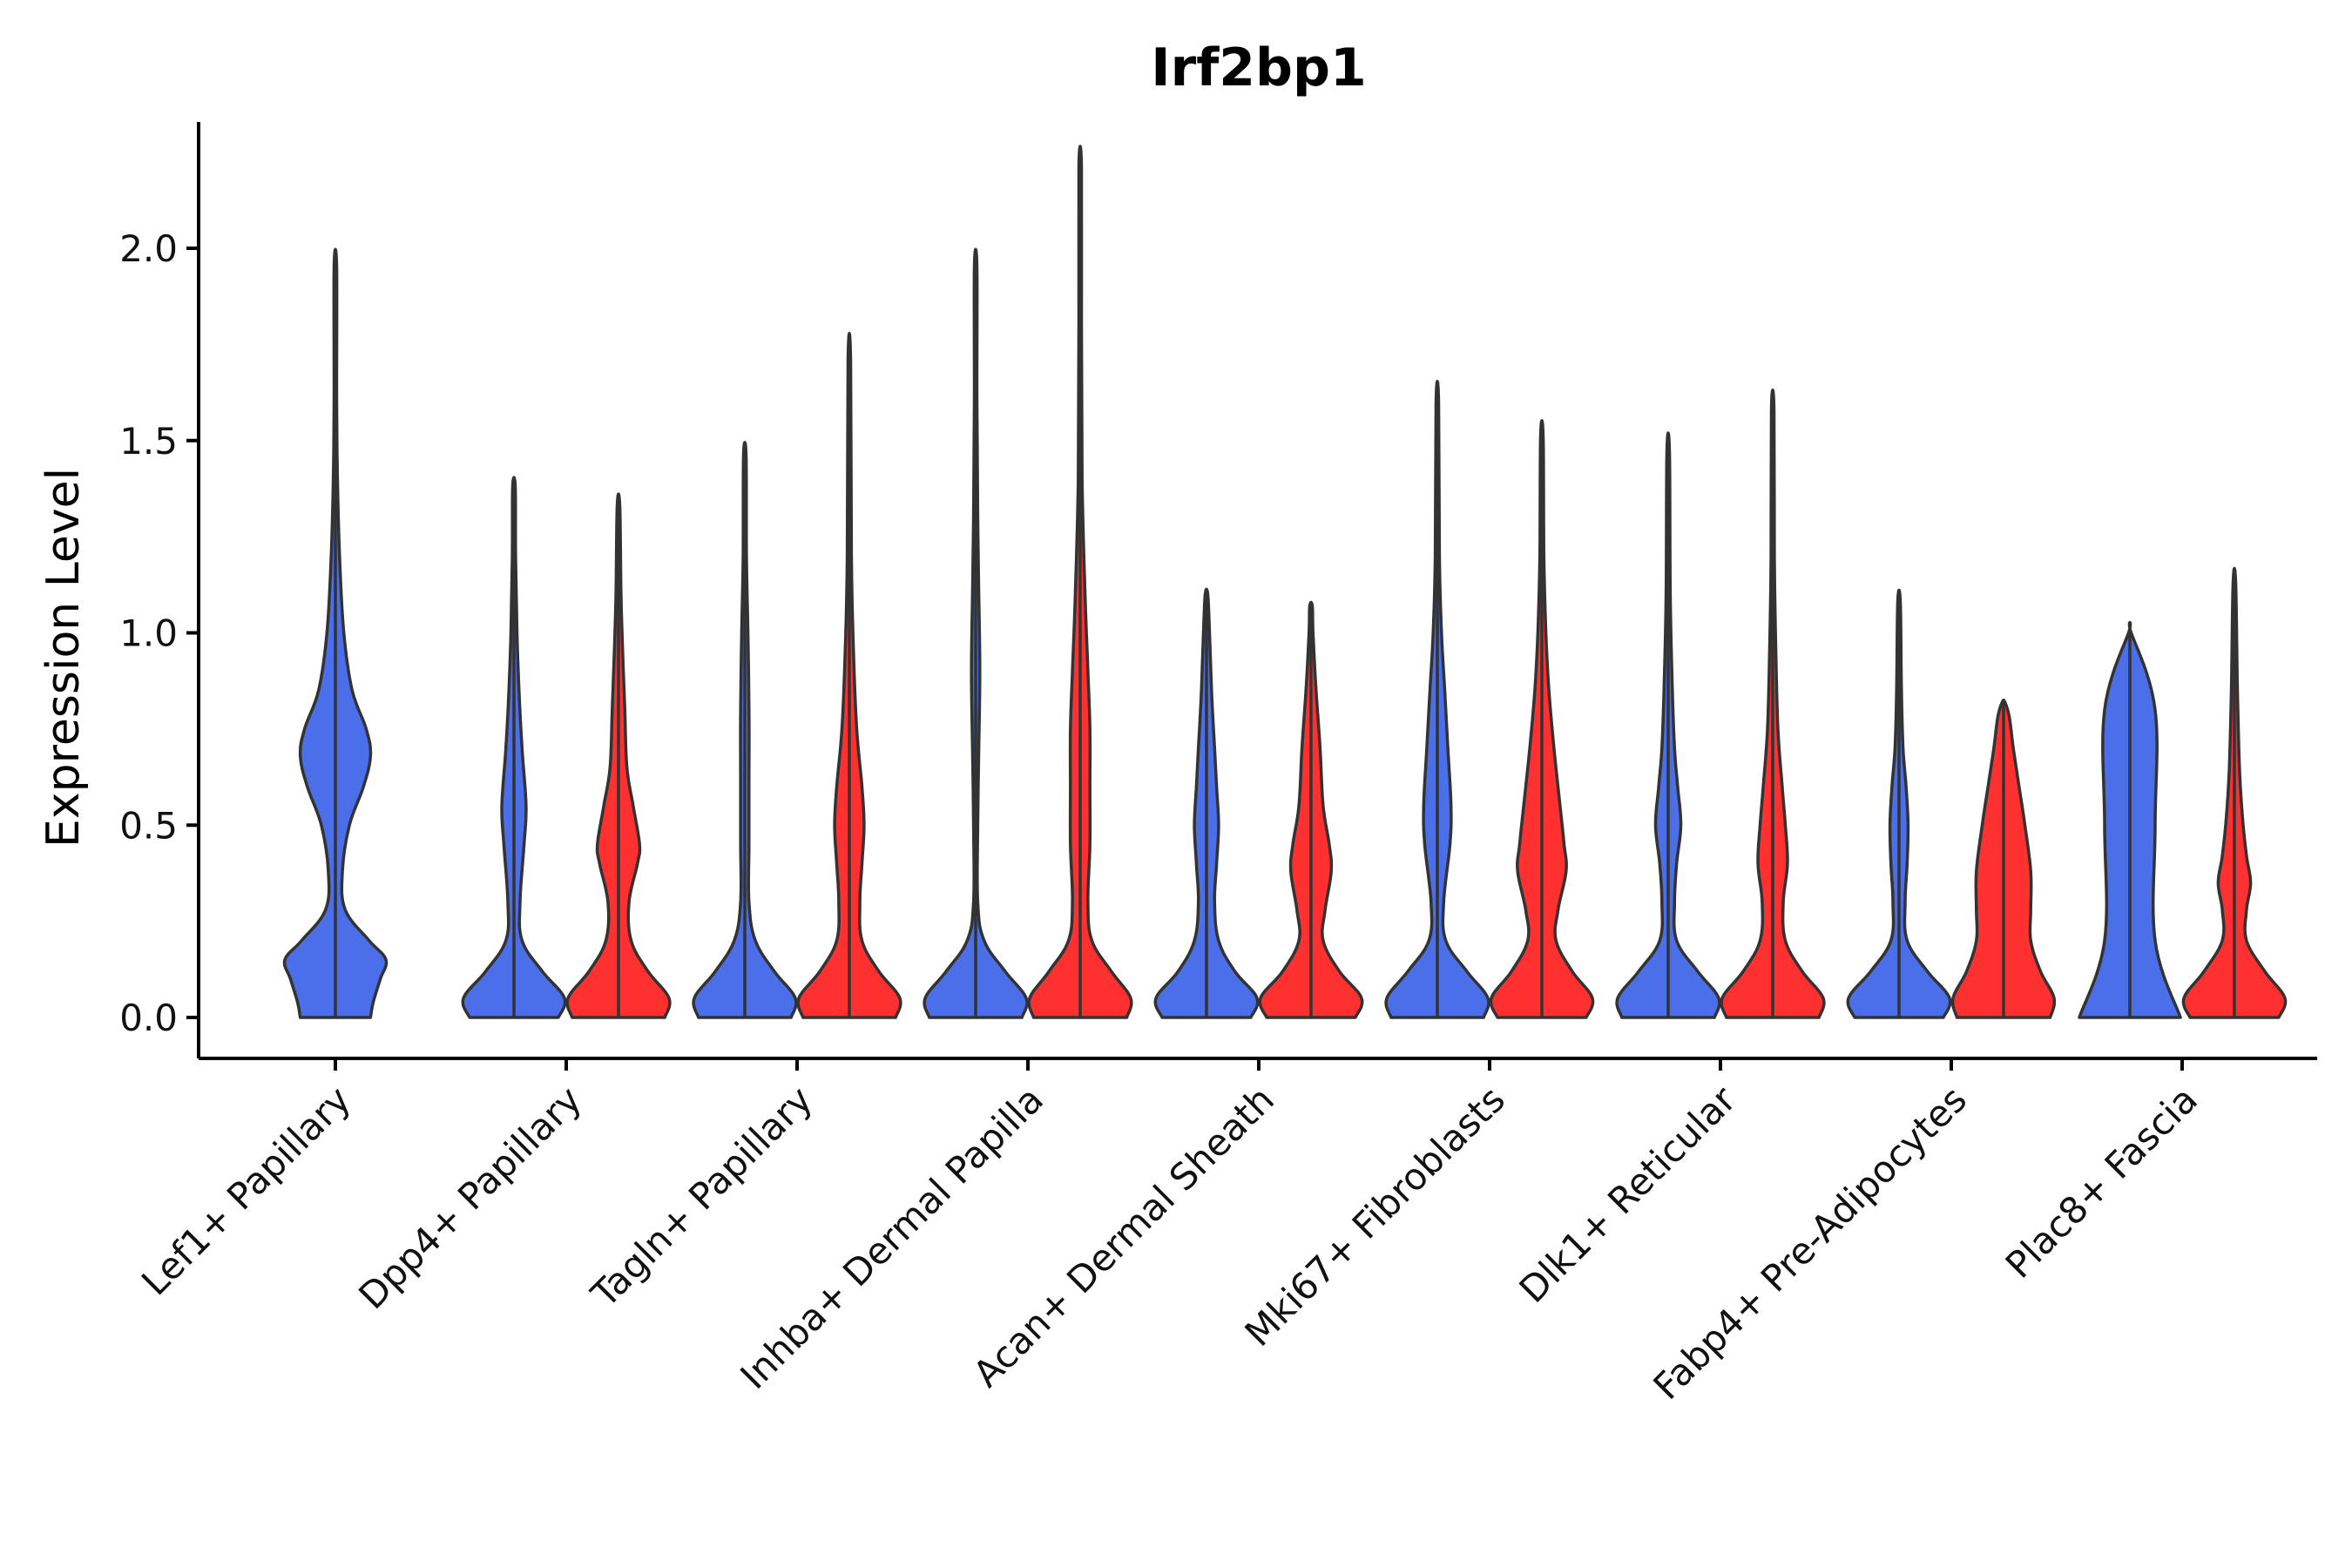  What do you see at coordinates (148, 248) in the screenshot?
I see `y-tick-label: 2.0` at bounding box center [148, 248].